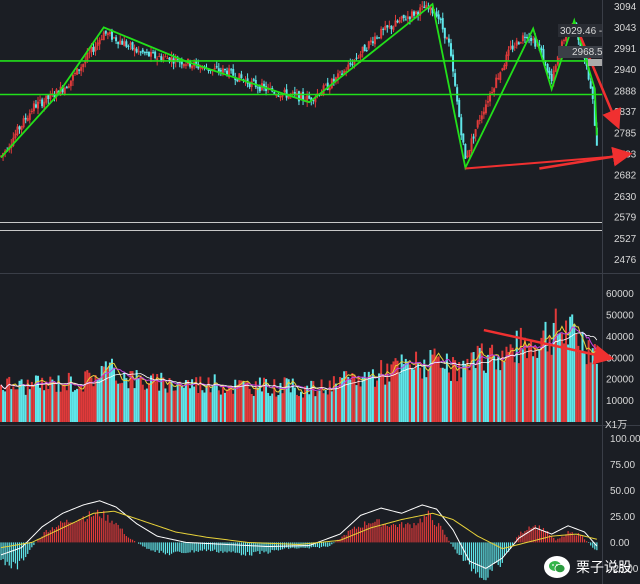 This screenshot has width=640, height=584. I want to click on volume-red-arrow, so click(549, 346).